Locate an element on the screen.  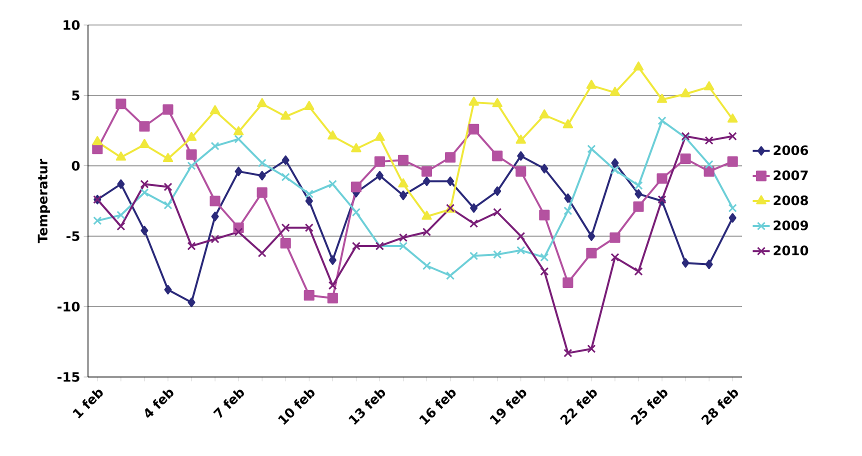
legend-label: 2007 is located at coordinates (791, 175).